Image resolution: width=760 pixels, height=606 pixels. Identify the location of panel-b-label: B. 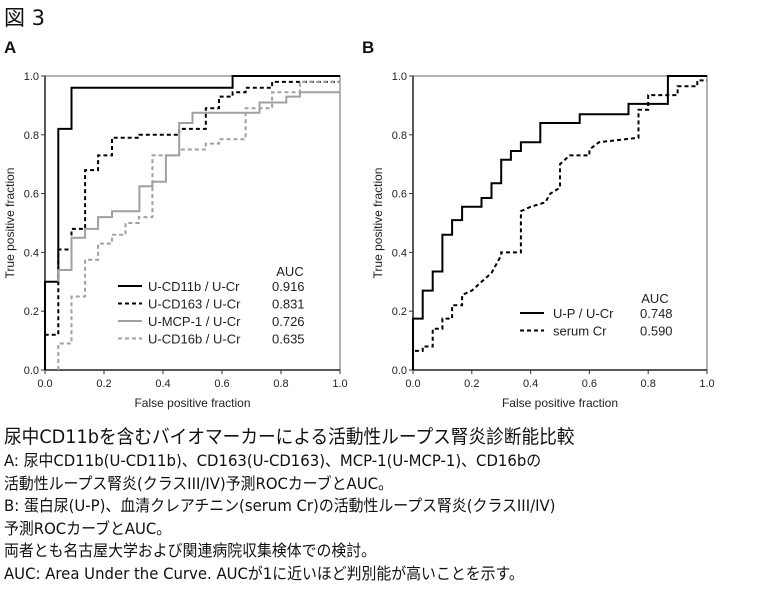
(368, 47).